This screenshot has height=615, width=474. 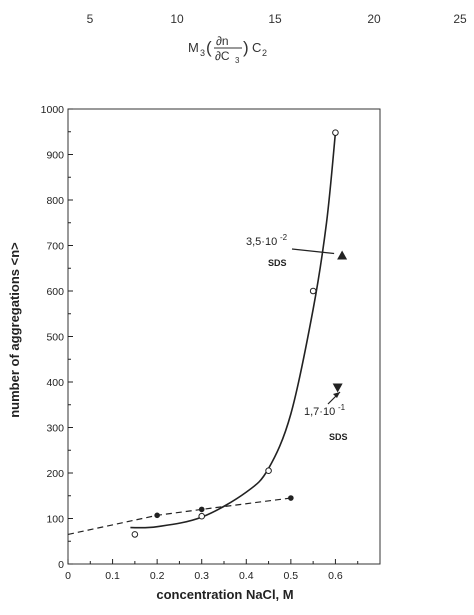 What do you see at coordinates (335, 576) in the screenshot?
I see `x-tick-label: 0.6` at bounding box center [335, 576].